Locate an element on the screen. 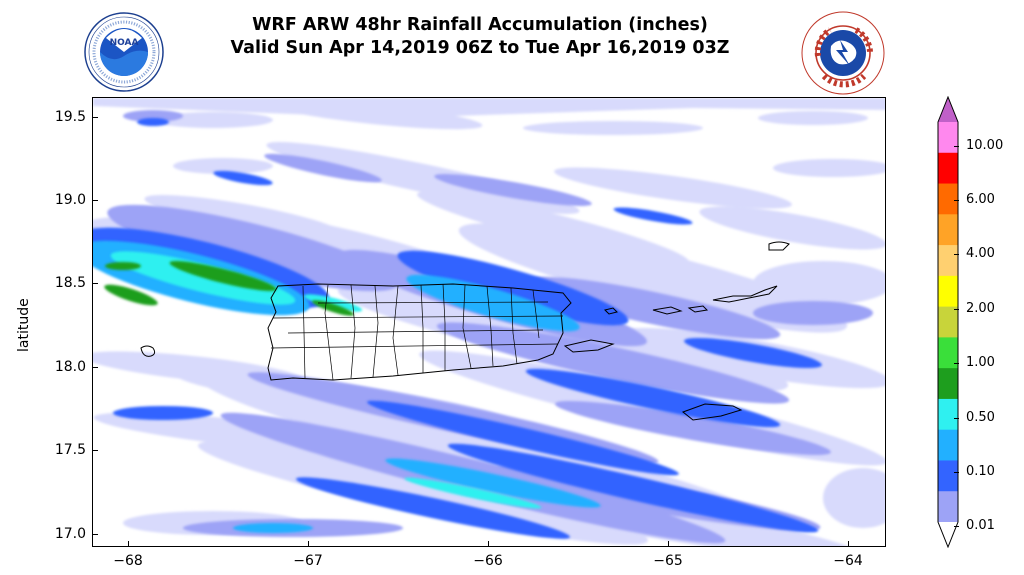 The width and height of the screenshot is (1024, 575). nws-logo is located at coordinates (843, 53).